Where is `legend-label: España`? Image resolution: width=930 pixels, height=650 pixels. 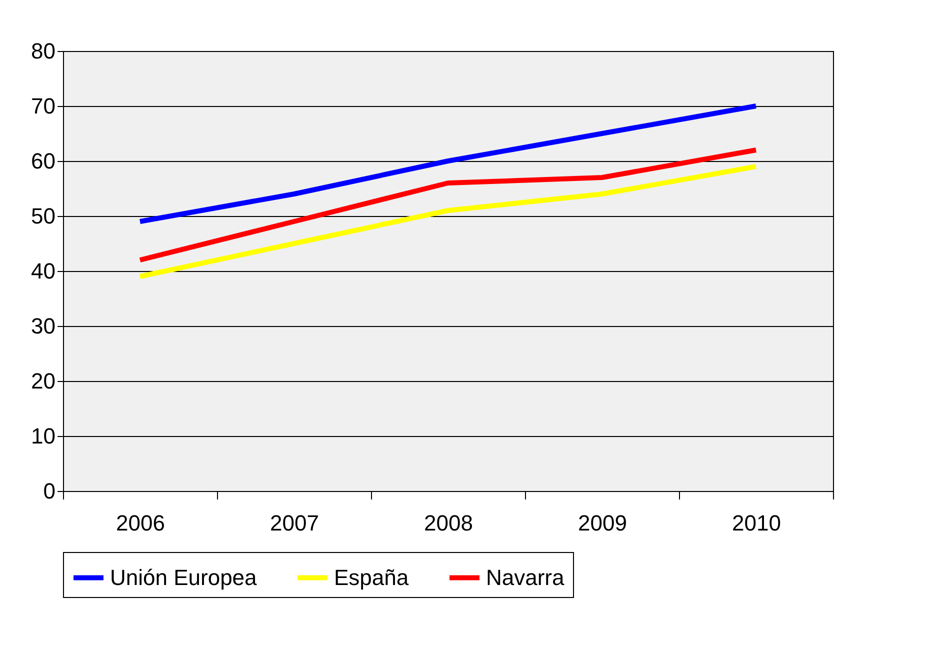 legend-label: España is located at coordinates (372, 577).